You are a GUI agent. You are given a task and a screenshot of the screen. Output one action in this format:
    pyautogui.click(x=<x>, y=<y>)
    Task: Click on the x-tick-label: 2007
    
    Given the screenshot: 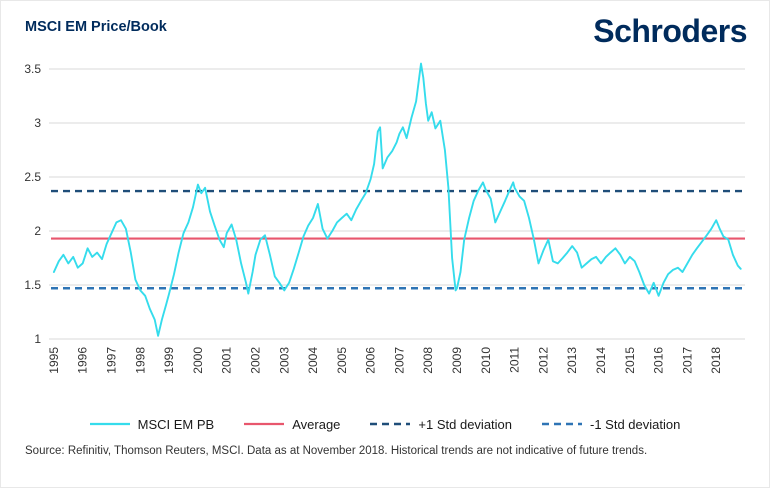 What is the action you would take?
    pyautogui.click(x=399, y=360)
    